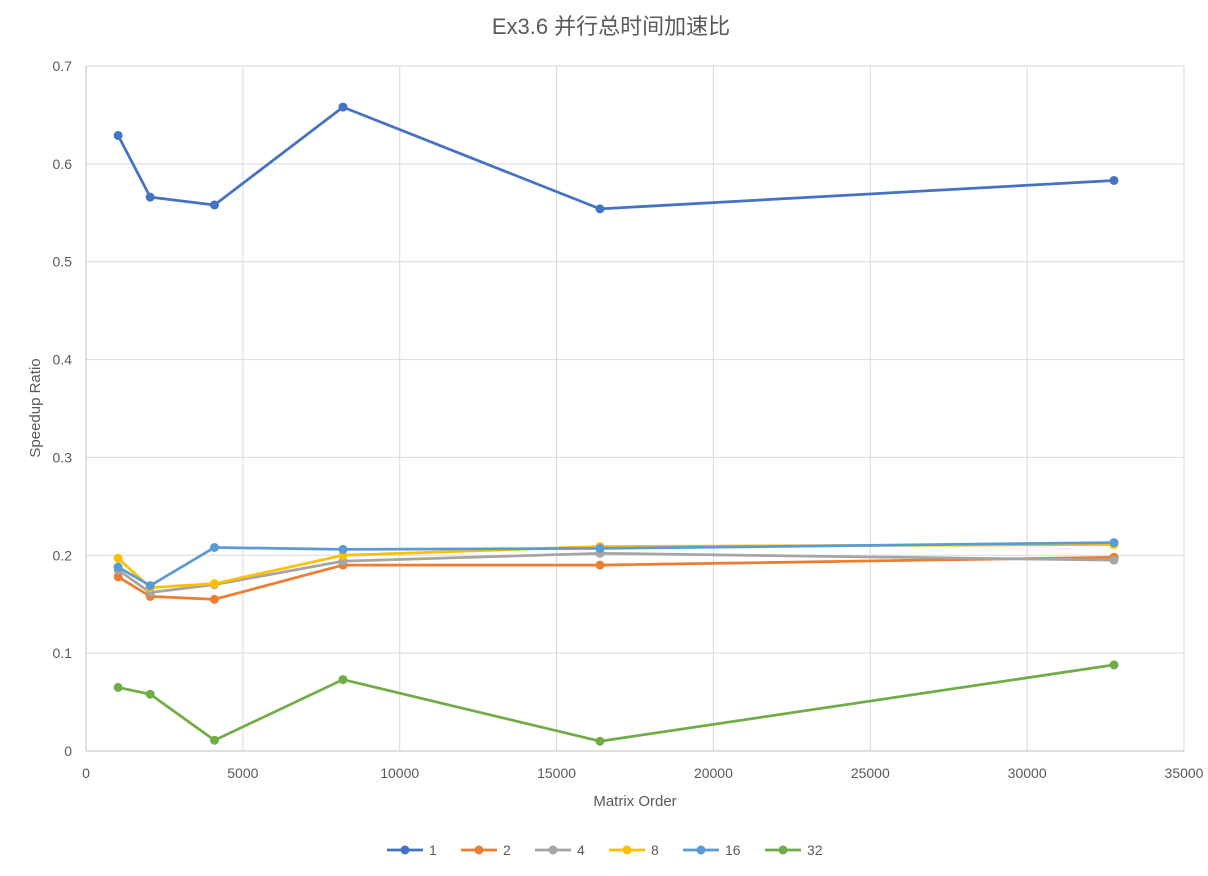 The image size is (1208, 876). What do you see at coordinates (870, 773) in the screenshot?
I see `x-tick-label: 25000` at bounding box center [870, 773].